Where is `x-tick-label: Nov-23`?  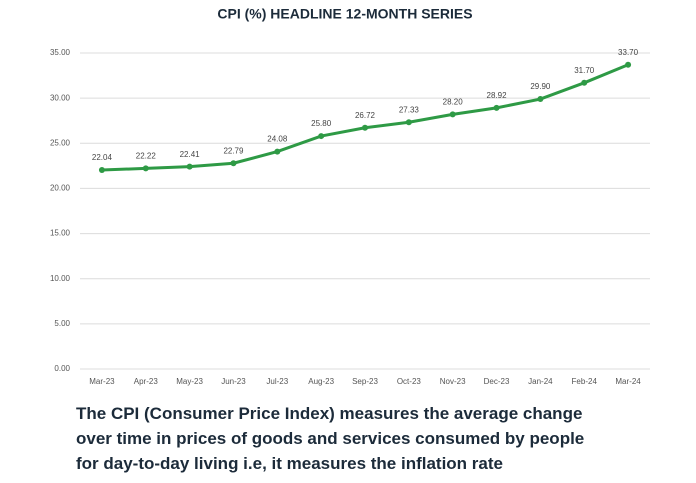
x-tick-label: Nov-23 is located at coordinates (453, 381).